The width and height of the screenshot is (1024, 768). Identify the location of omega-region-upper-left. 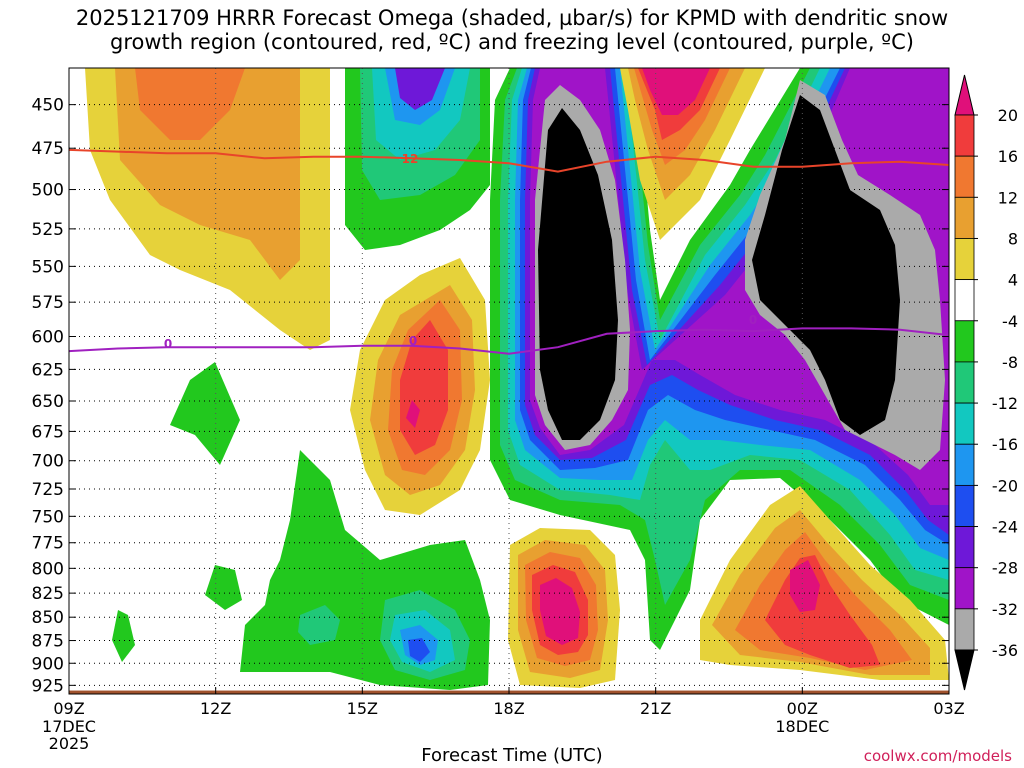
(207, 209).